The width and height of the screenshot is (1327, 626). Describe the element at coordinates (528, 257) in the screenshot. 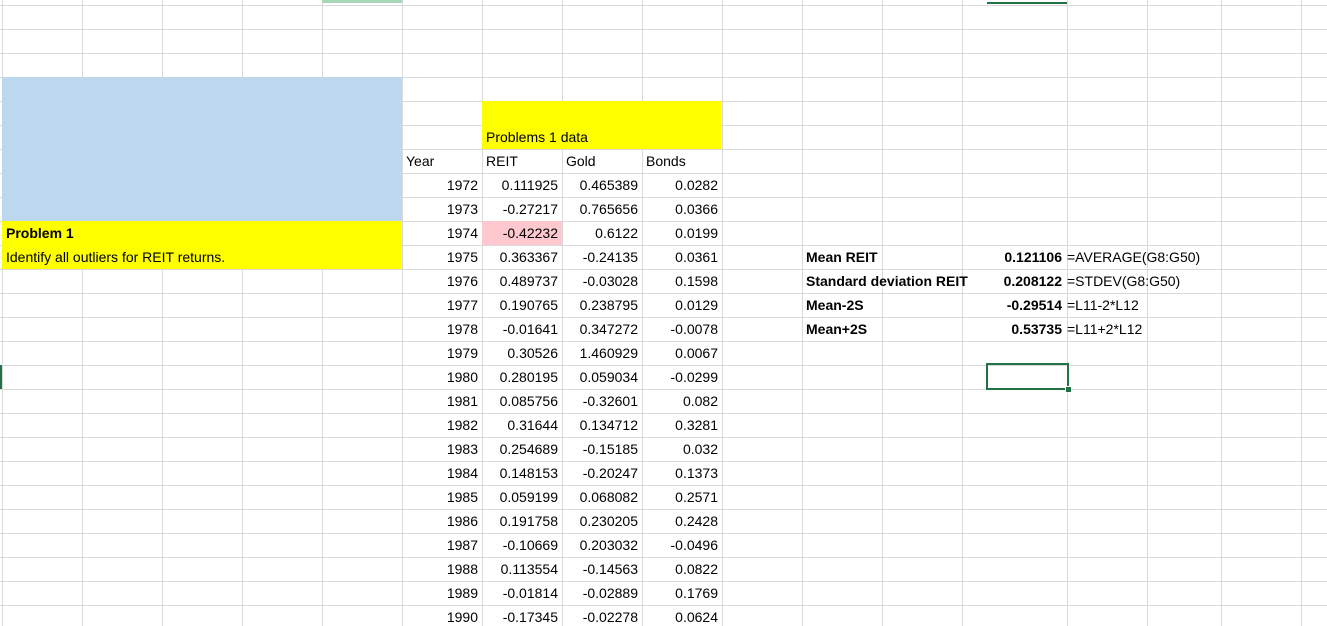

I see `cell-reit: 0.363367` at that location.